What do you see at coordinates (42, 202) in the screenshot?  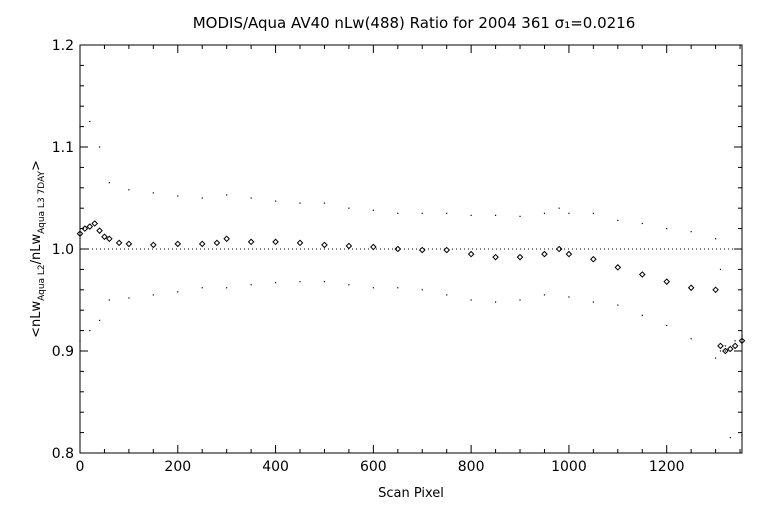 I see `y-label-sub2: Aqua L3 7DAY` at bounding box center [42, 202].